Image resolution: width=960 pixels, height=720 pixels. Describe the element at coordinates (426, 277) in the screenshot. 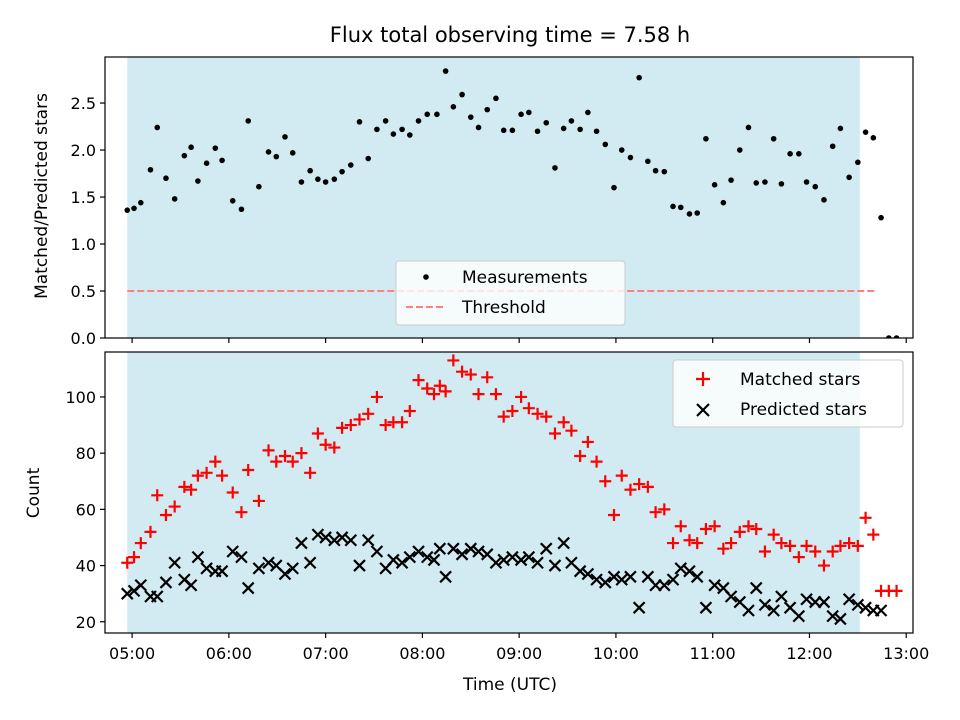

I see `legend-measurement-marker` at that location.